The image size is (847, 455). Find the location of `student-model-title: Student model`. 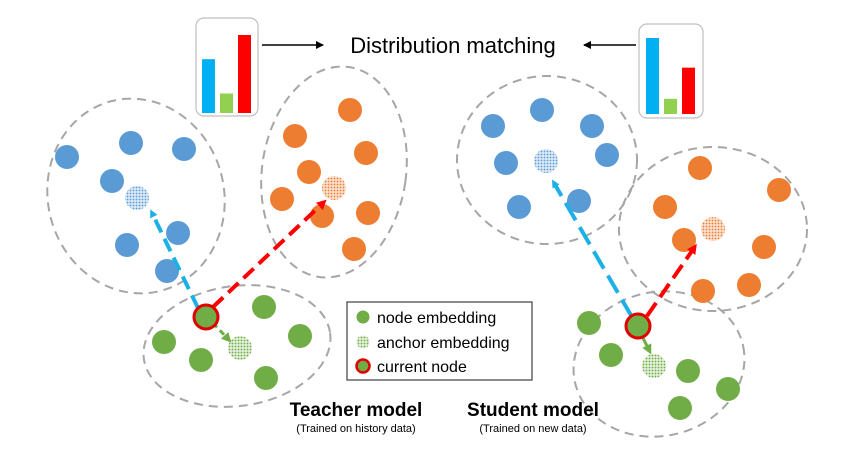

student-model-title: Student model is located at coordinates (533, 410).